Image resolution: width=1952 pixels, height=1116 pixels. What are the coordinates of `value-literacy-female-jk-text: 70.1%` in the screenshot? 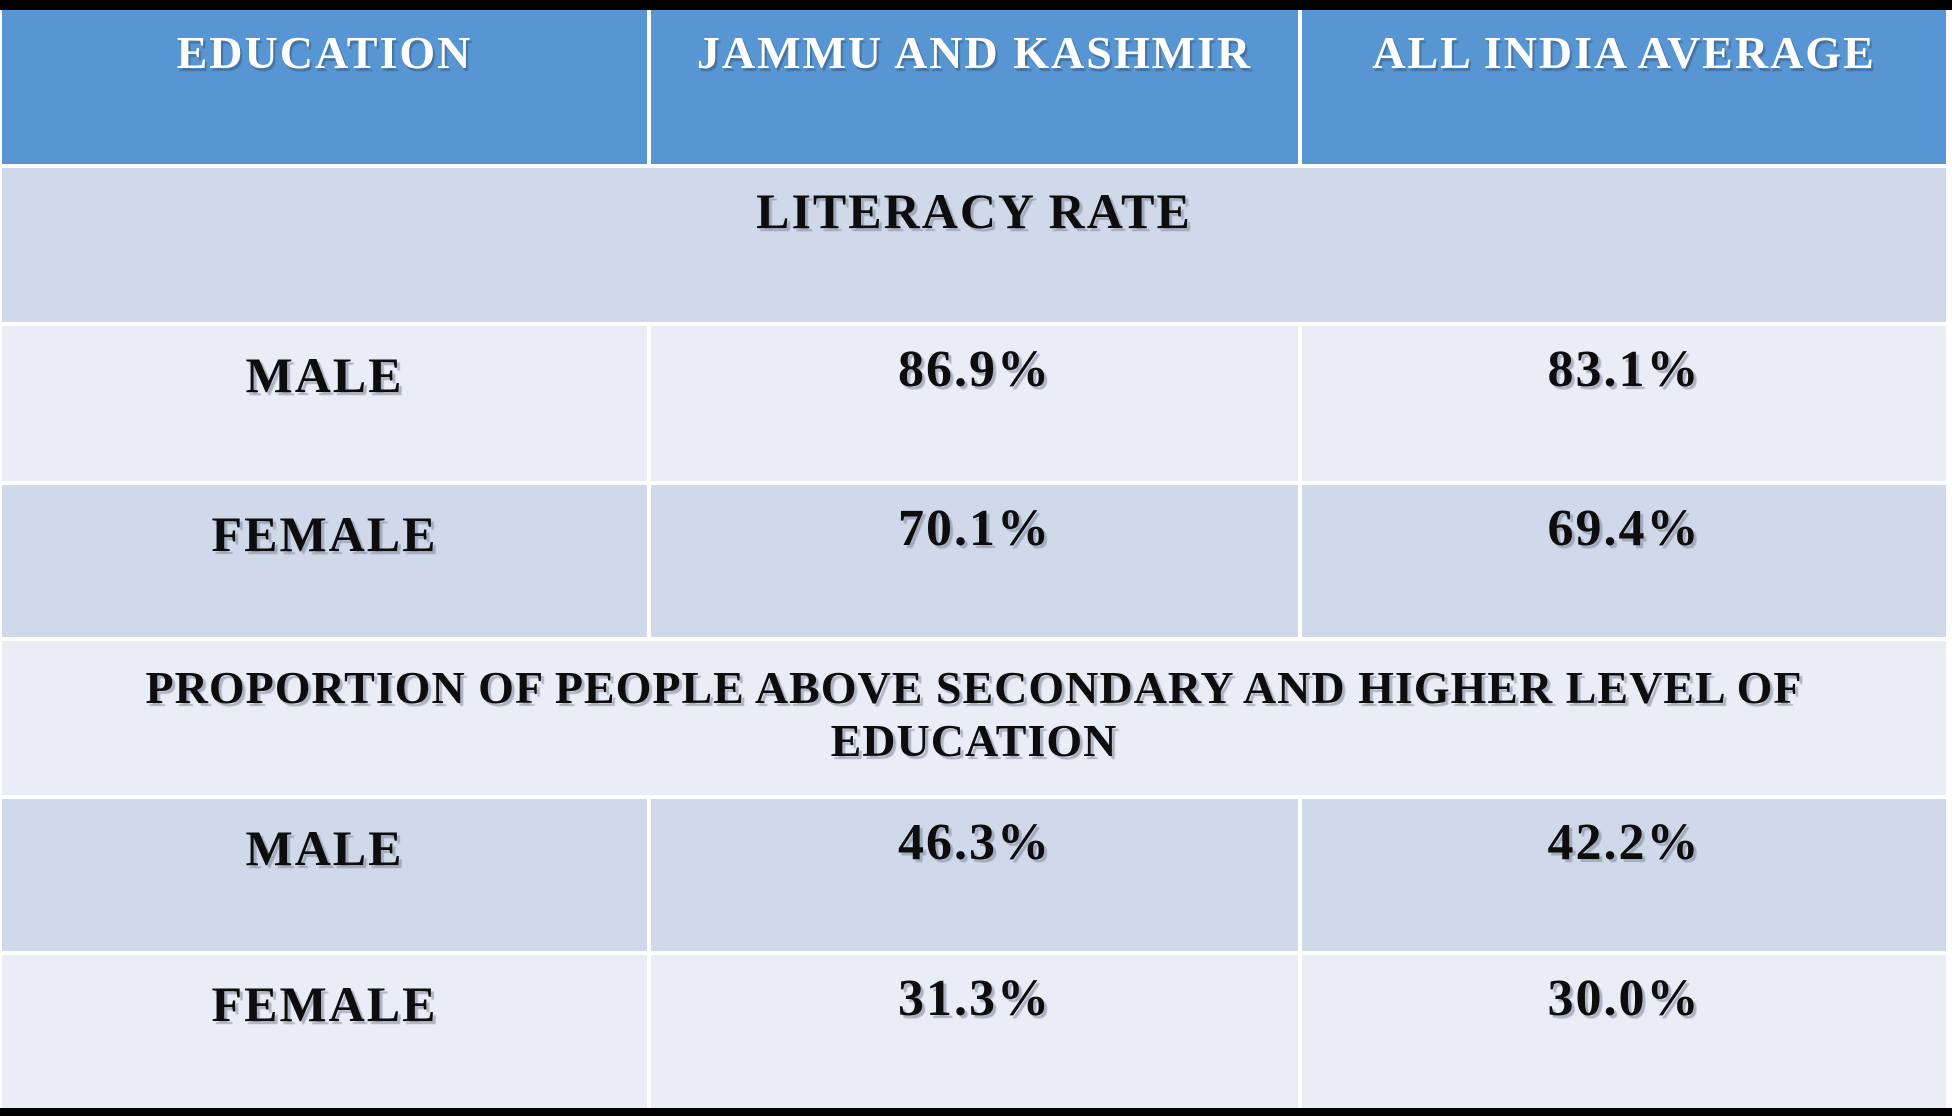 It's located at (974, 528).